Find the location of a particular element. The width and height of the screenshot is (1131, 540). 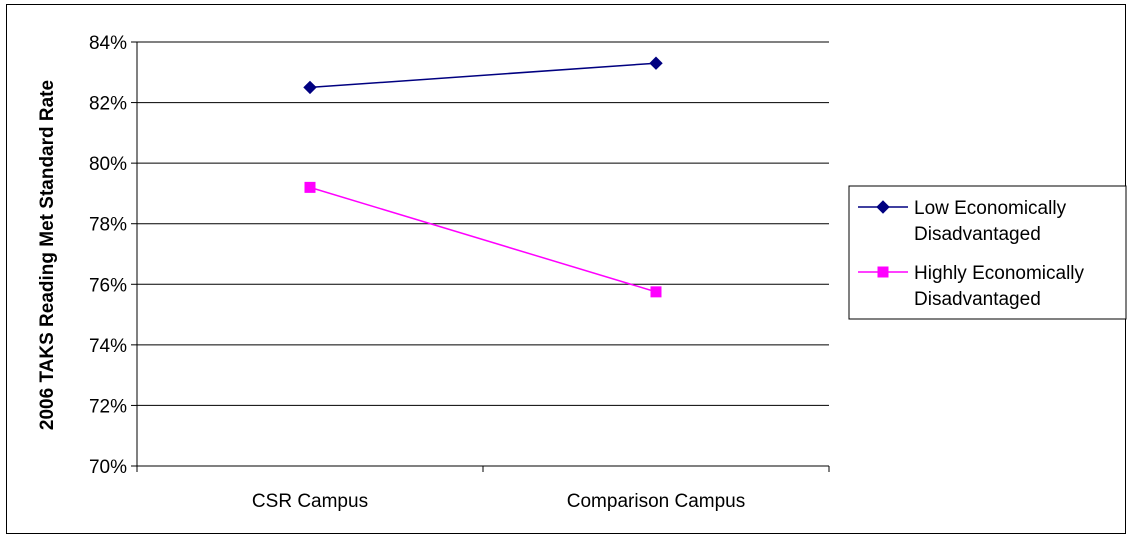

x-tick-label: CSR Campus is located at coordinates (310, 501).